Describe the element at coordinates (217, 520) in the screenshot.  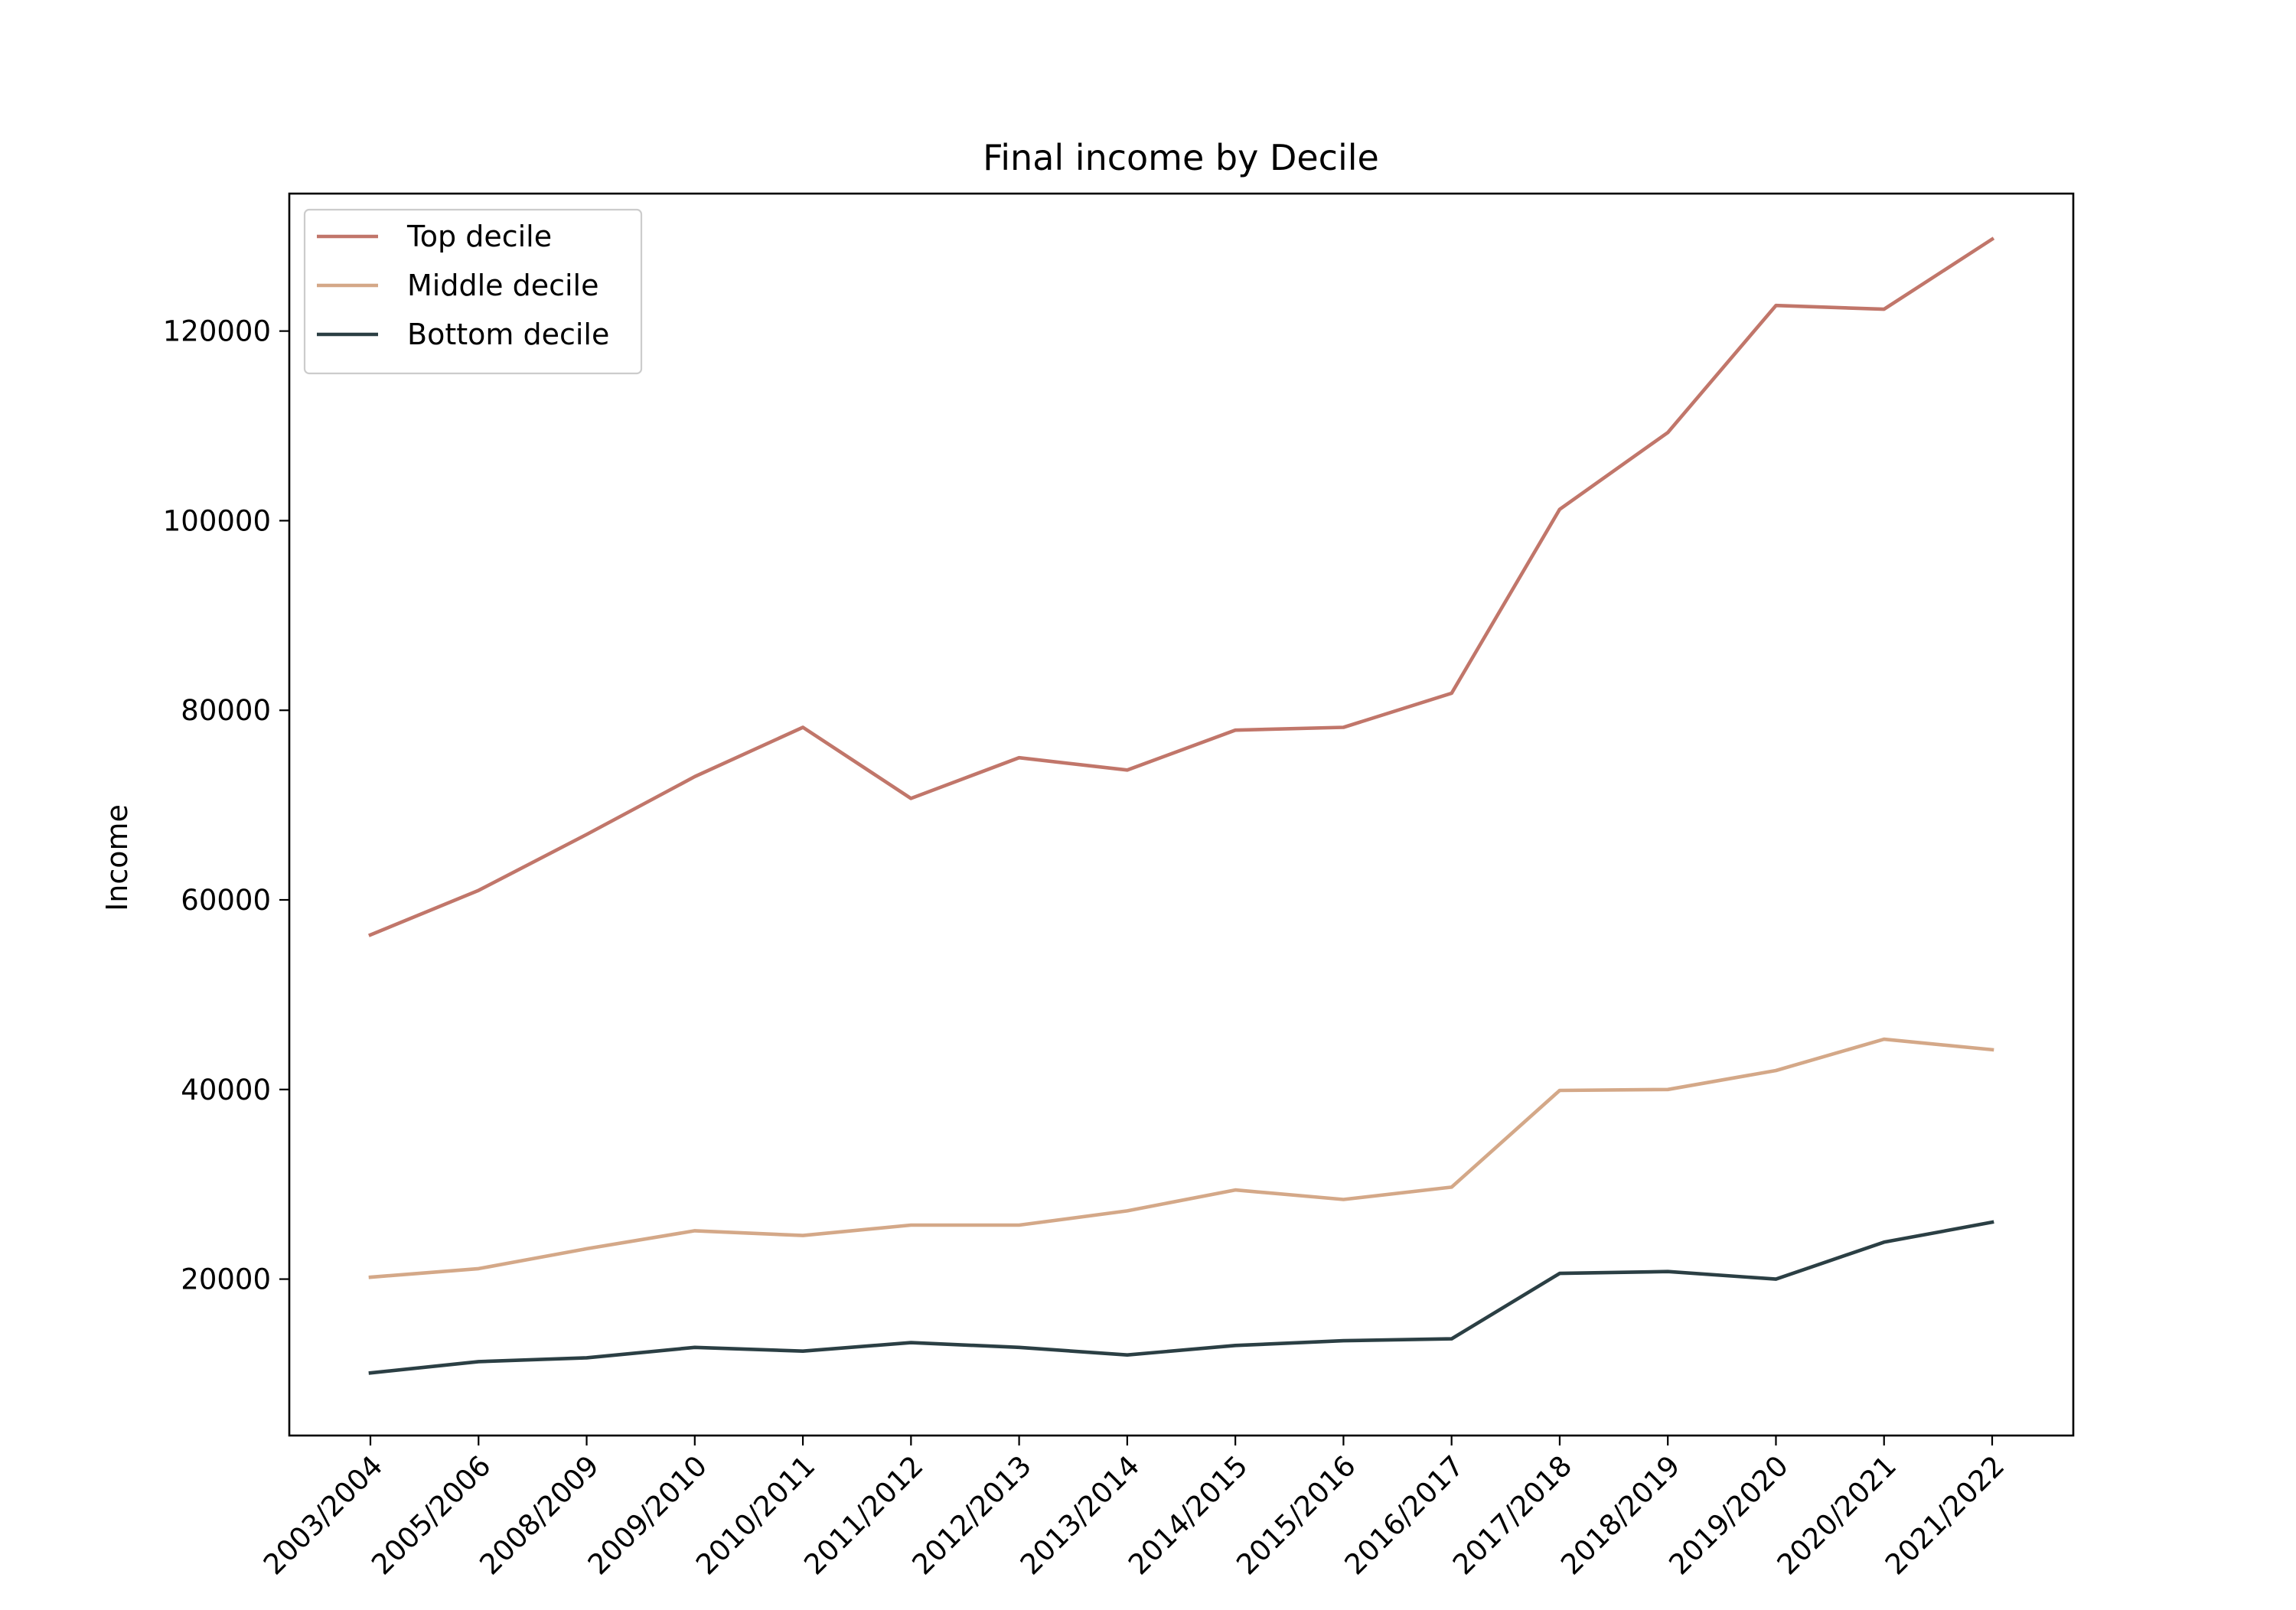
I see `y-tick-label: 100000` at that location.